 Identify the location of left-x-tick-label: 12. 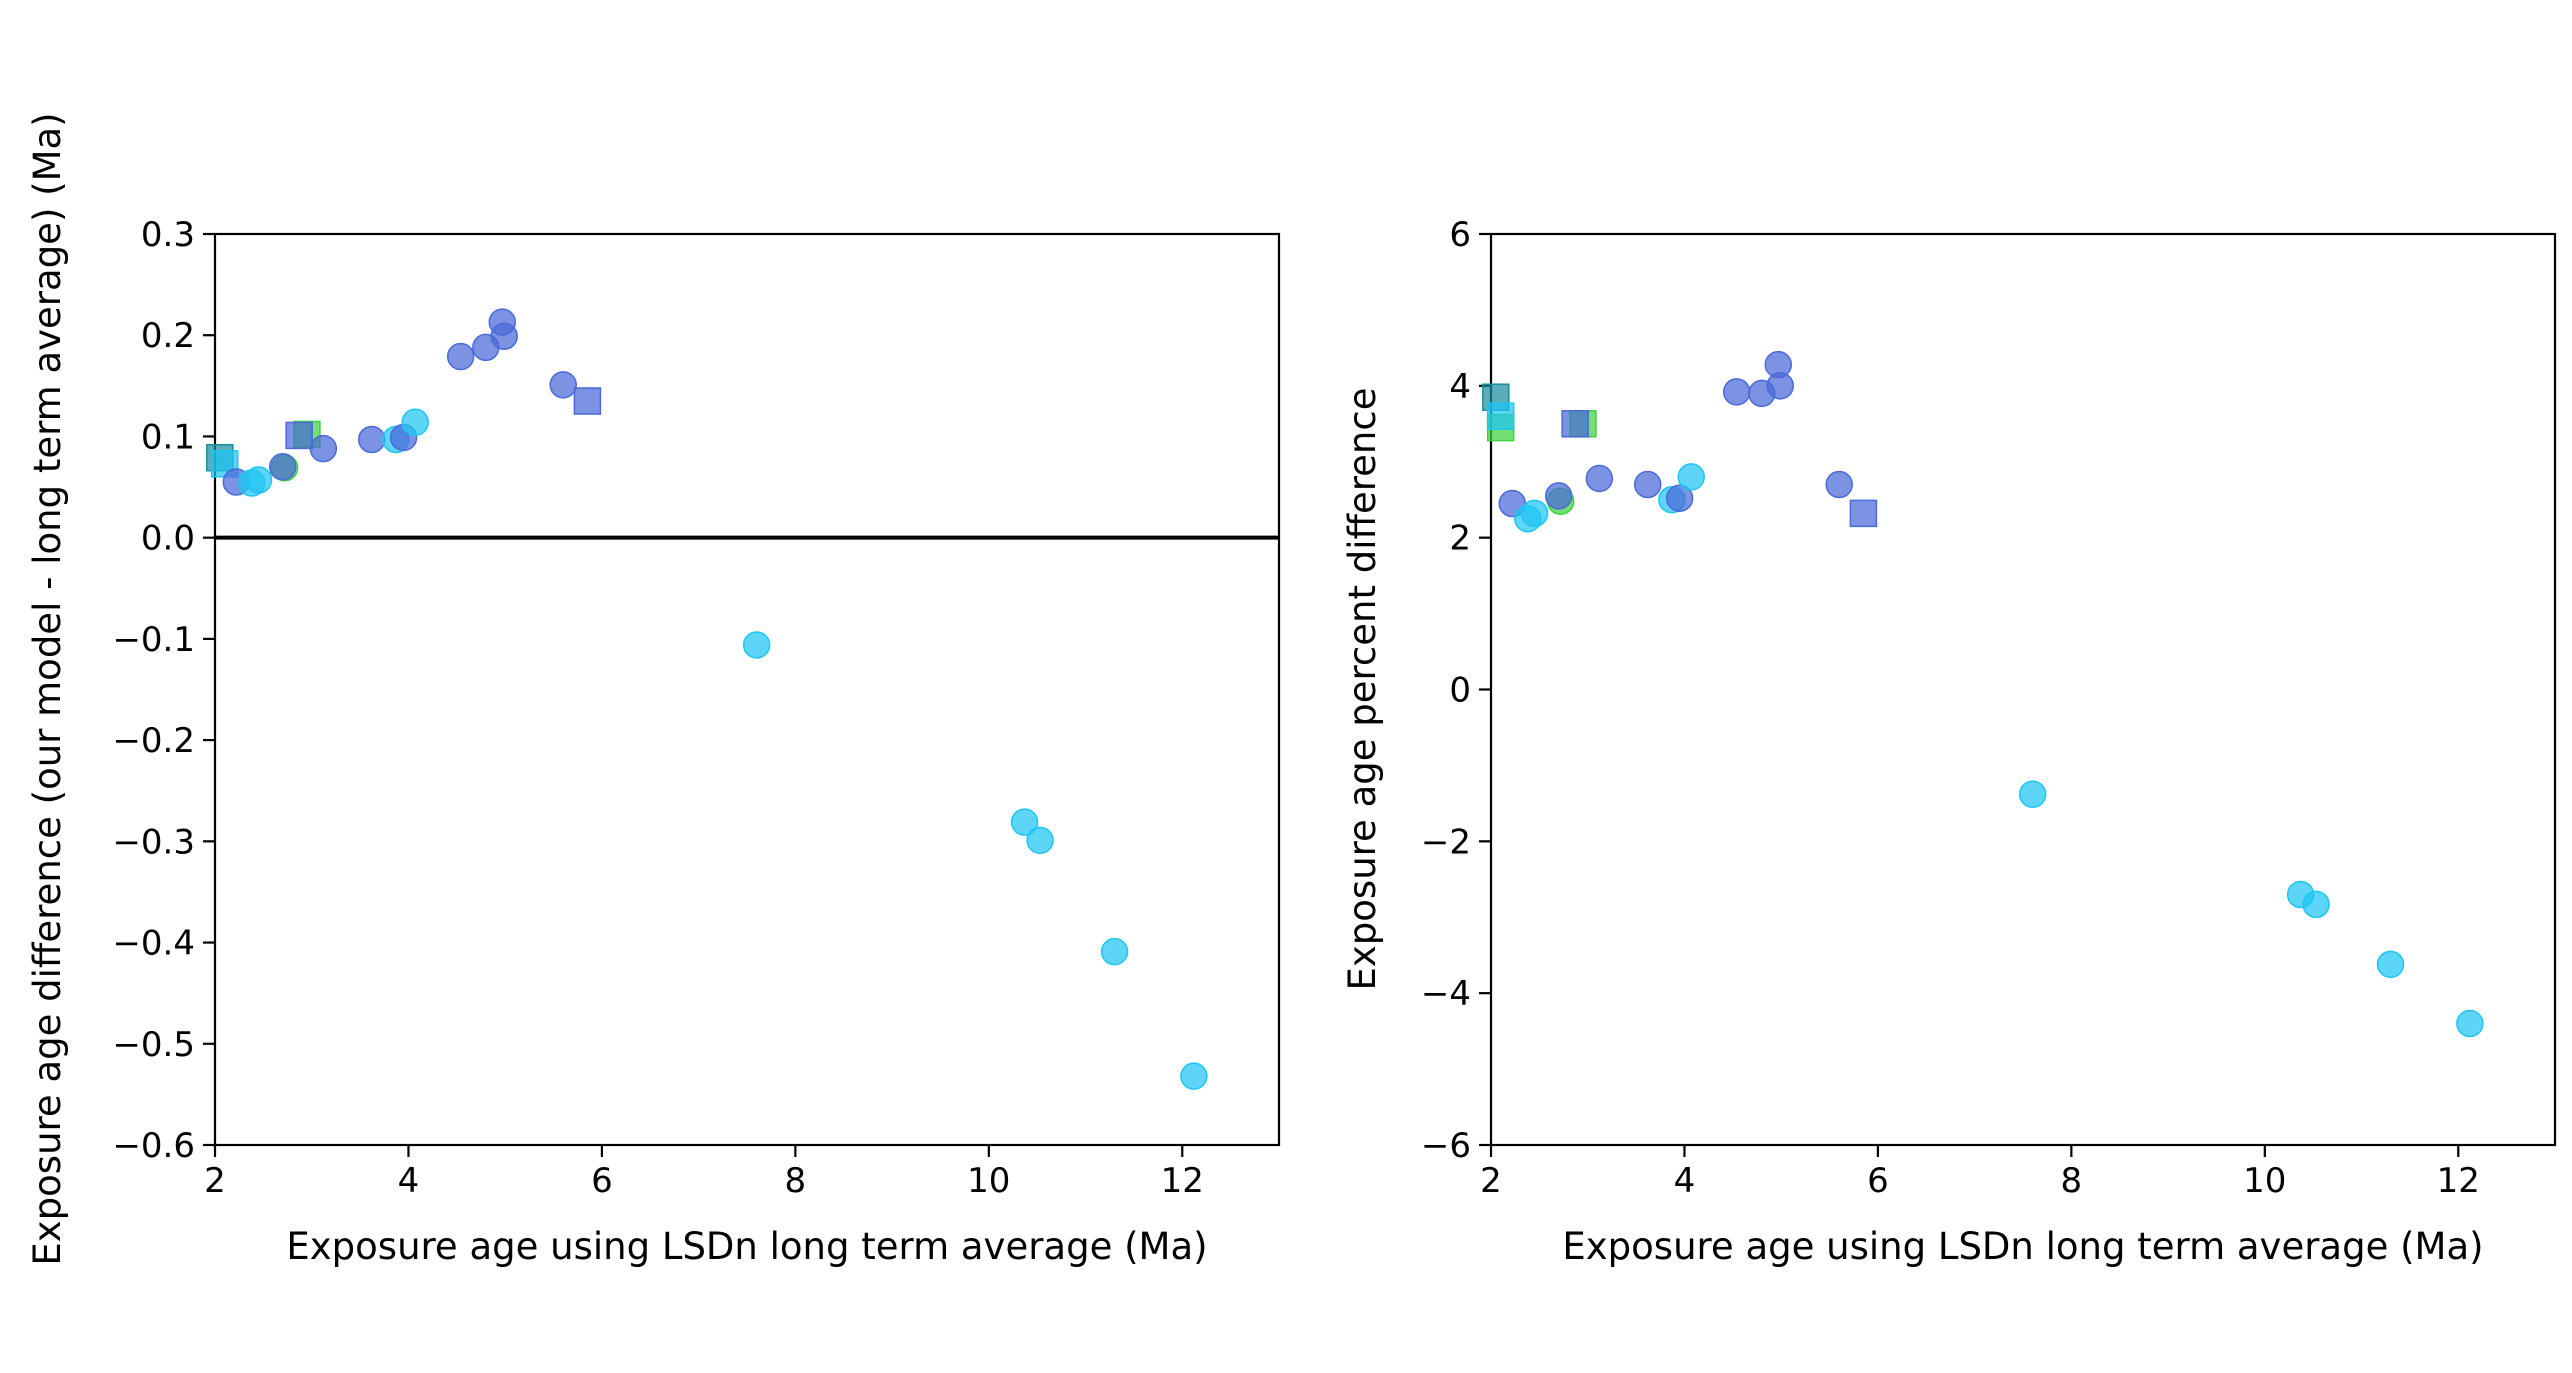
(1182, 1181).